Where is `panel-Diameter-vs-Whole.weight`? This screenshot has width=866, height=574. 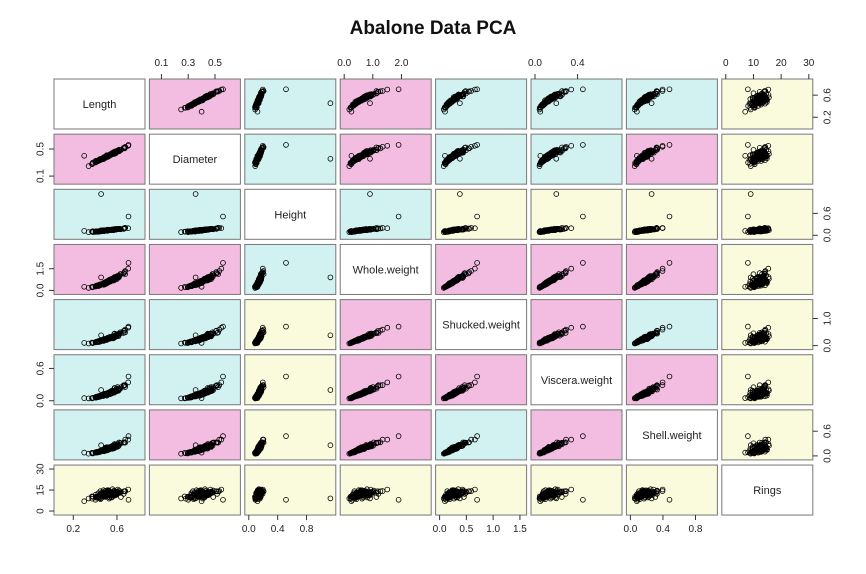 panel-Diameter-vs-Whole.weight is located at coordinates (385, 159).